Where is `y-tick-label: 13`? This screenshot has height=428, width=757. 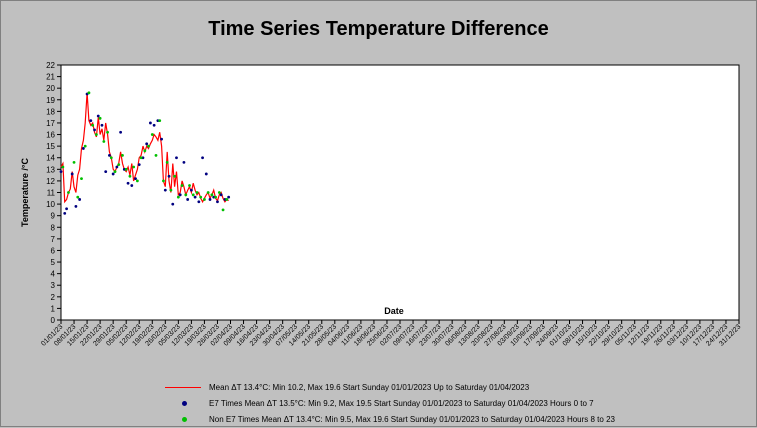 y-tick-label: 13 is located at coordinates (50, 169).